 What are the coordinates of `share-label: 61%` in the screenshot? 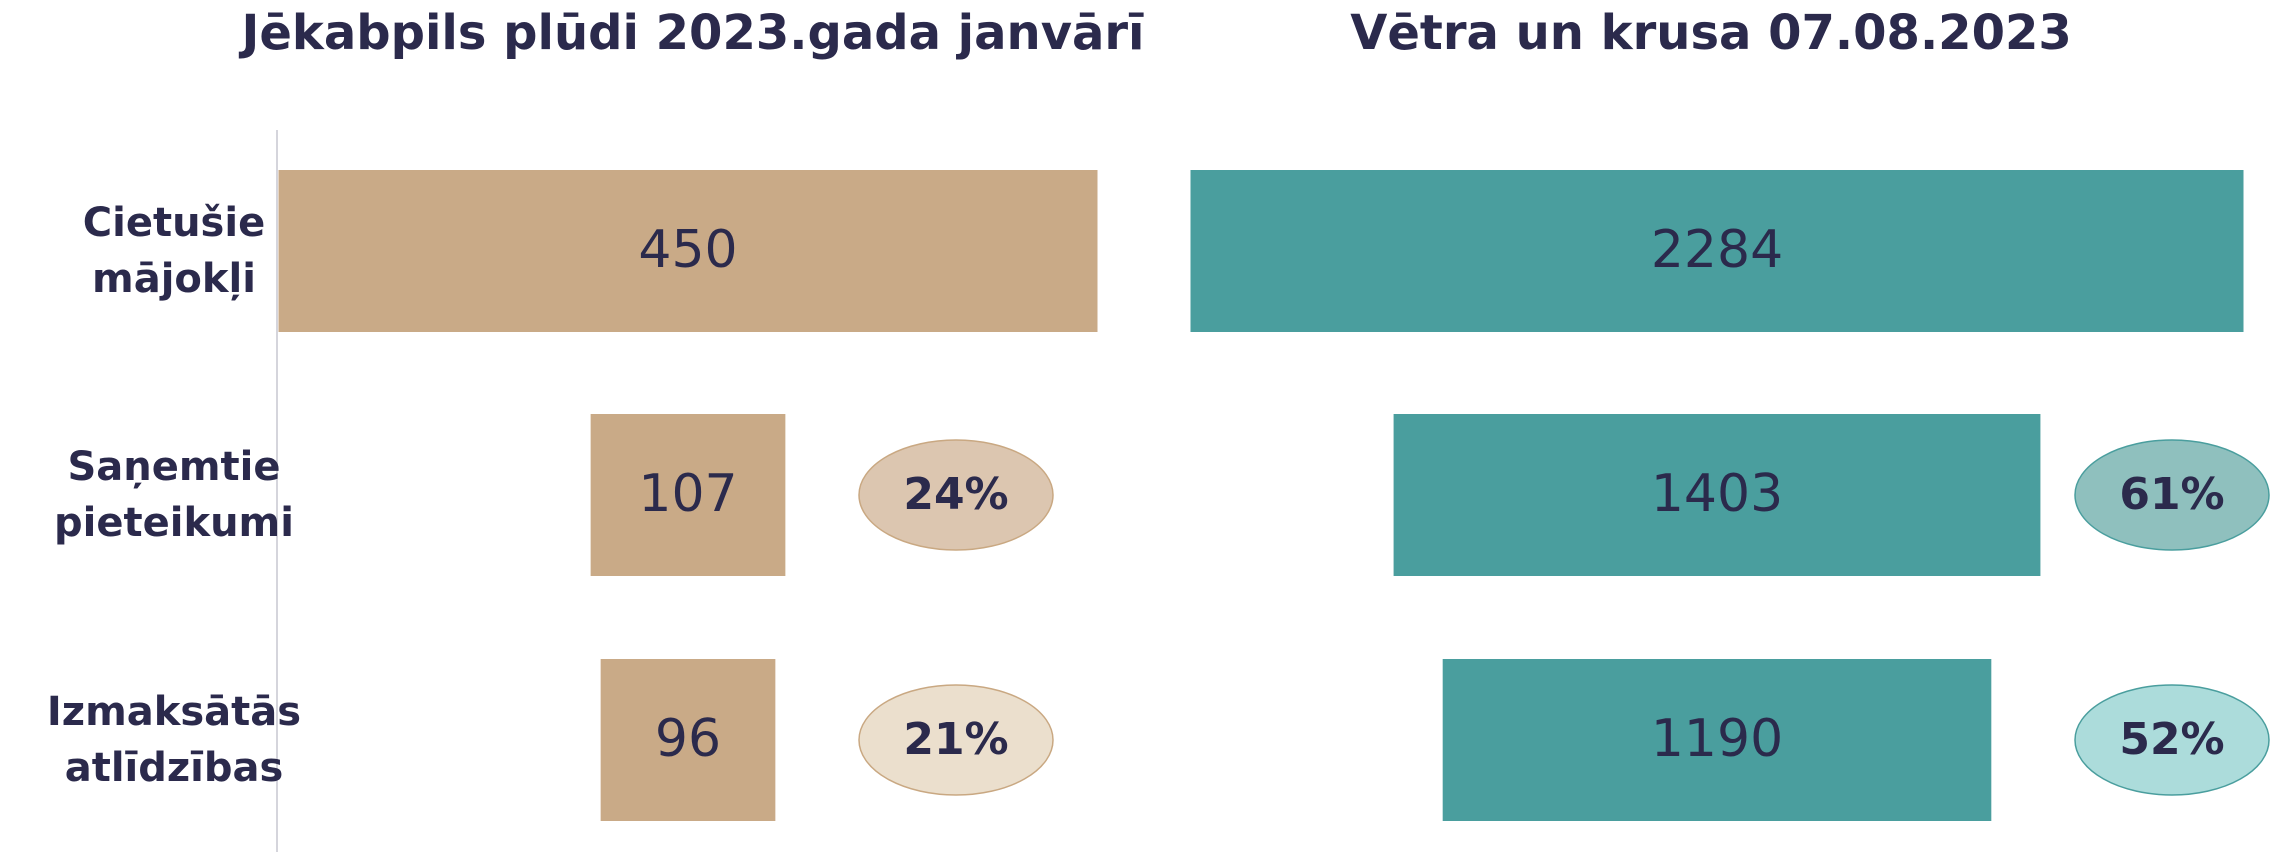 It's located at (2171, 494).